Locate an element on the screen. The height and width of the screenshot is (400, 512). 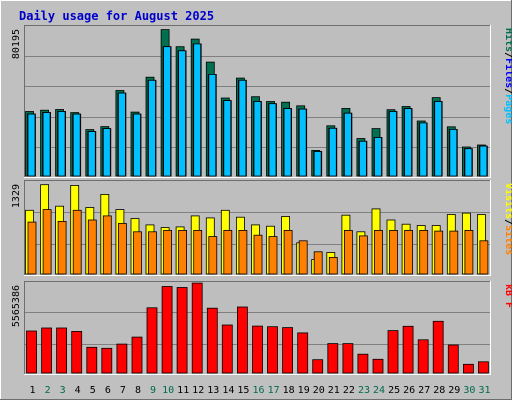
day-label: 23 is located at coordinates (364, 390).